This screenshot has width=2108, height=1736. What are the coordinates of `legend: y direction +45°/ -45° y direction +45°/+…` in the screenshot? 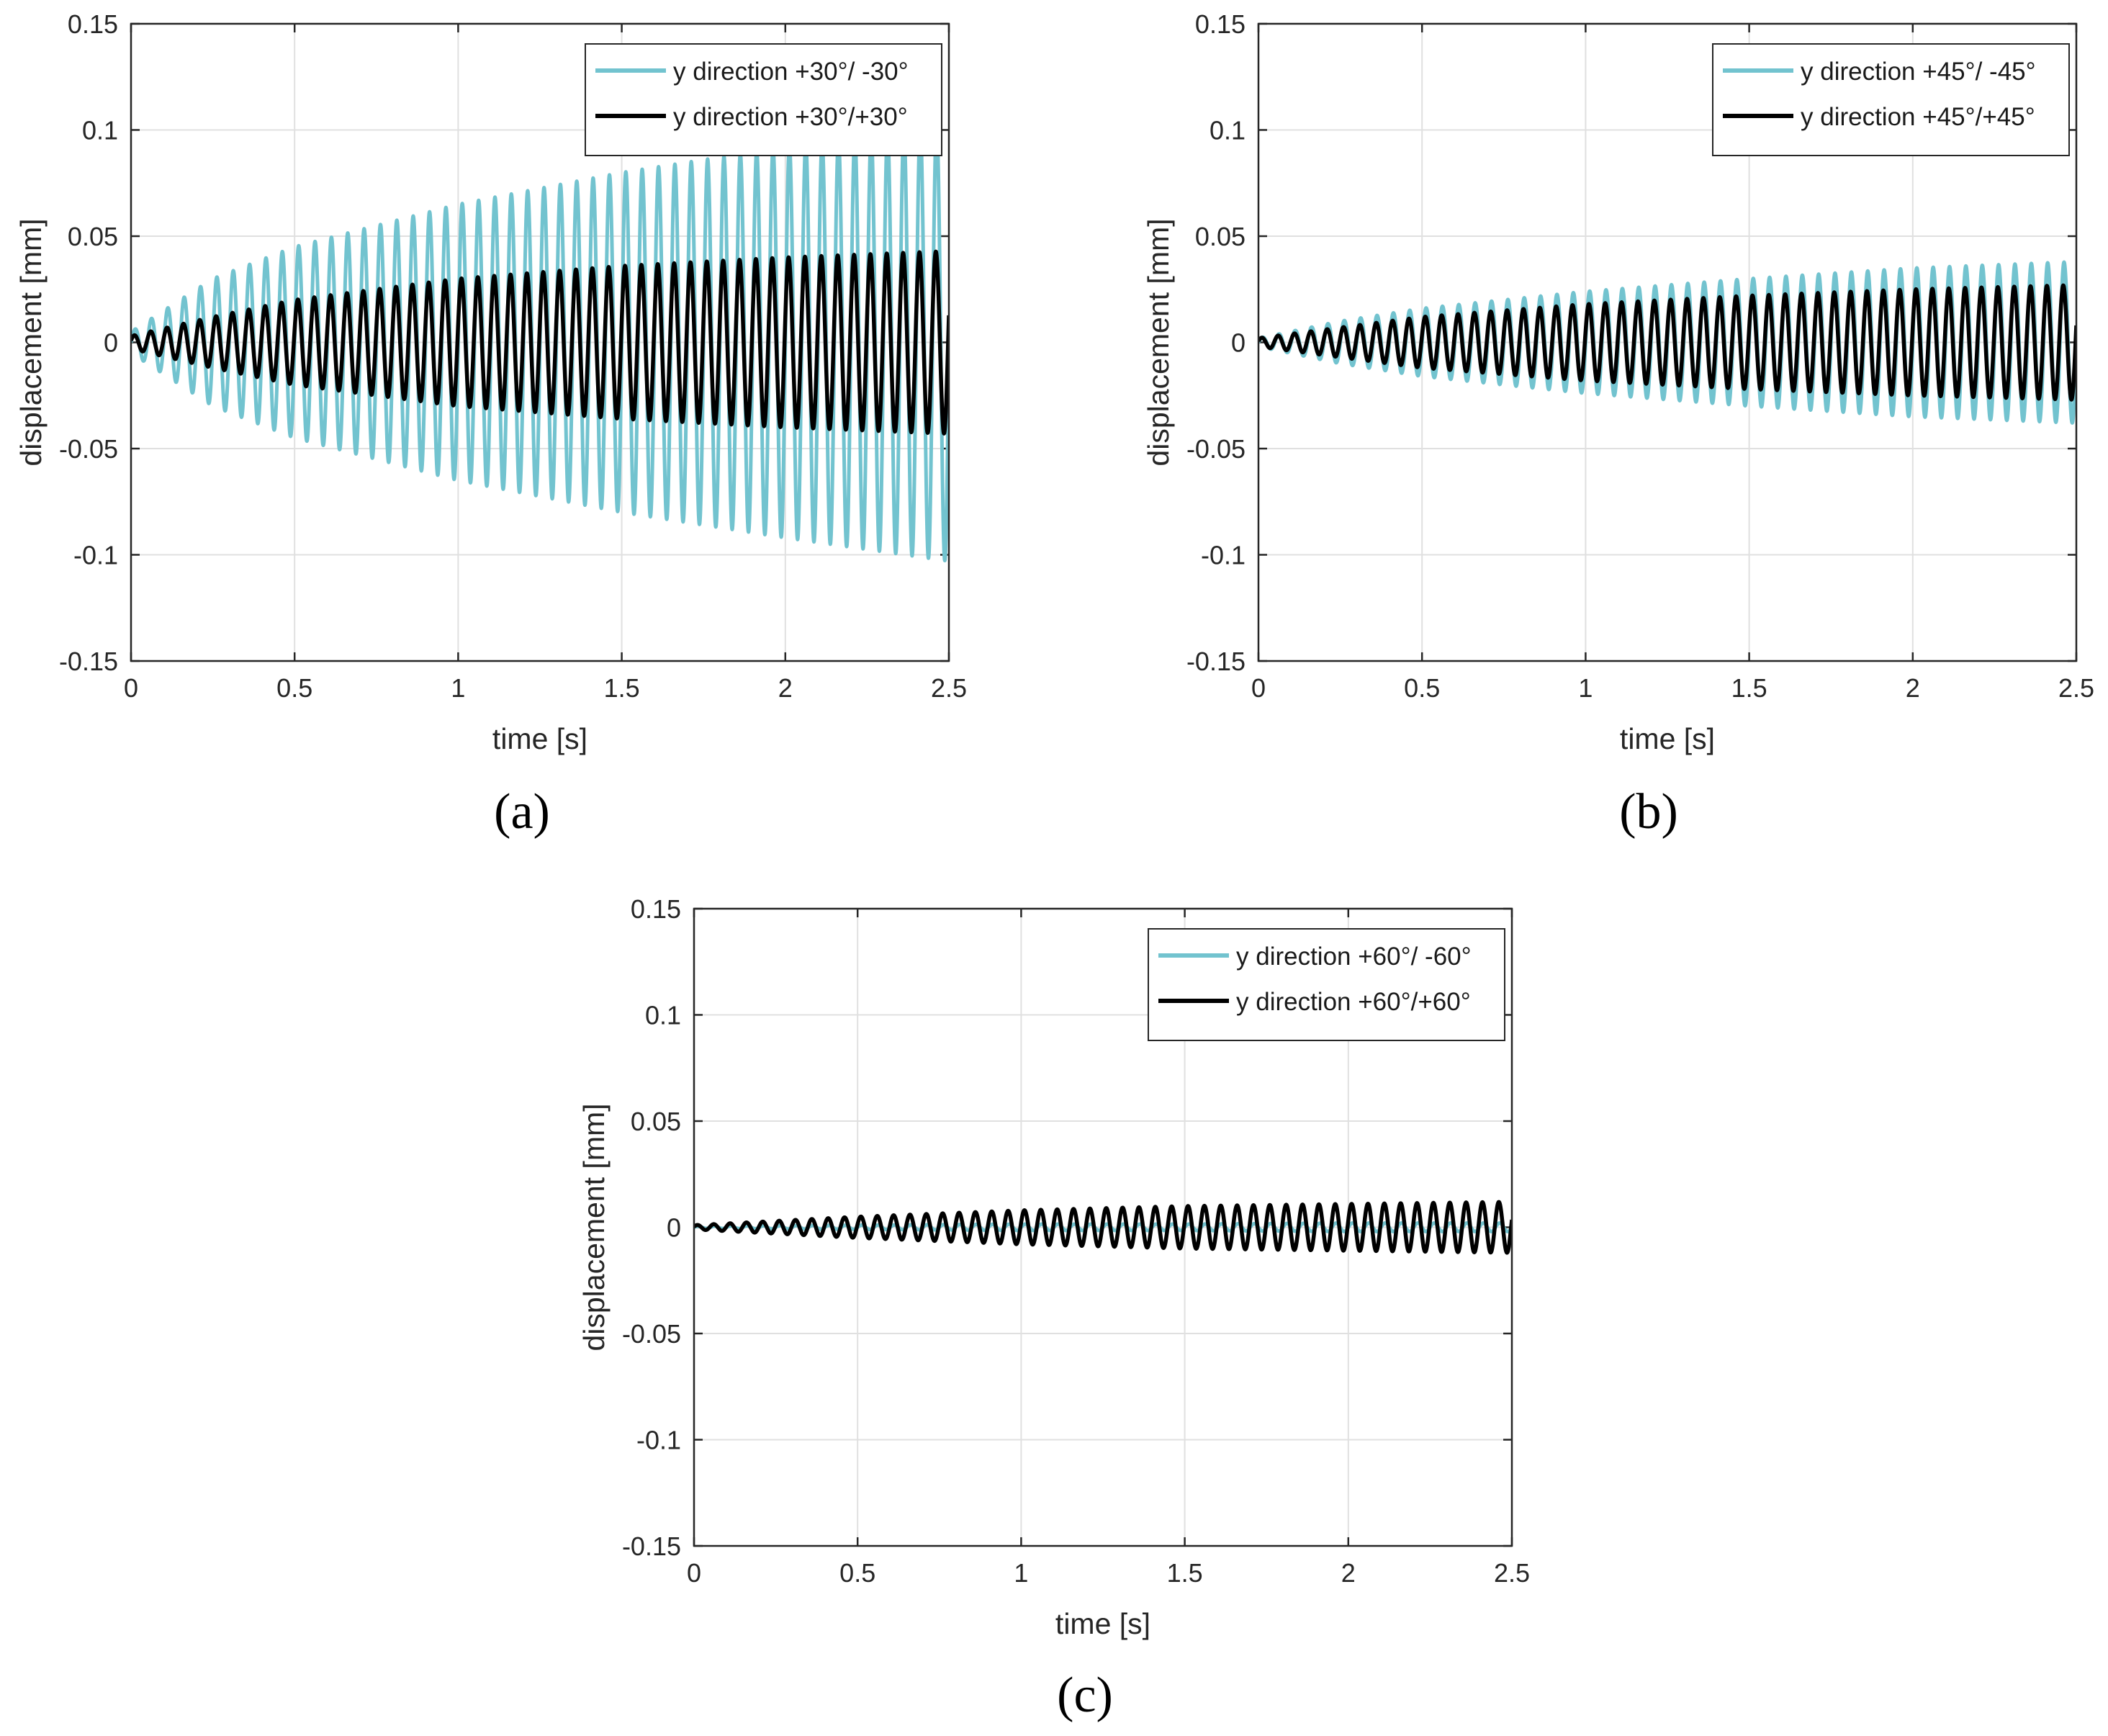 It's located at (1891, 99).